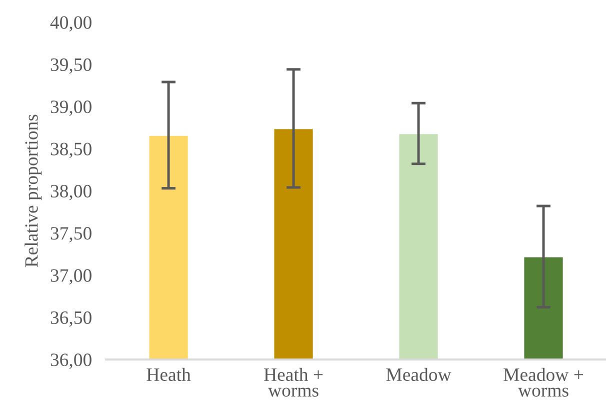  Describe the element at coordinates (71, 277) in the screenshot. I see `y-tick-label: 37,00` at that location.